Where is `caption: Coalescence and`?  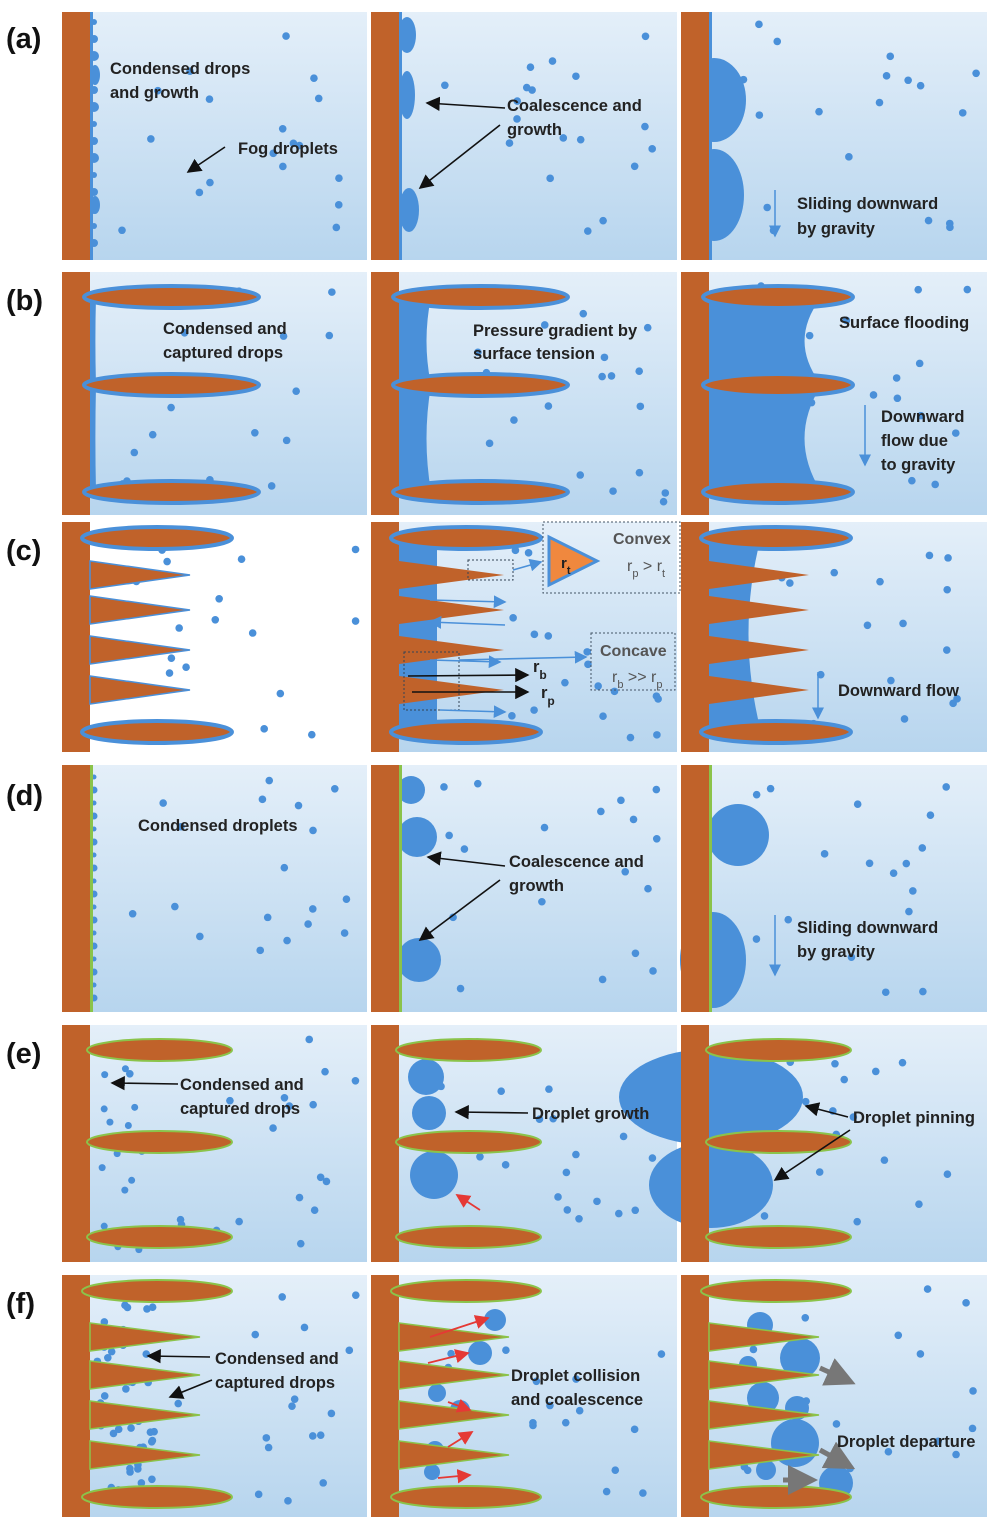
caption: Coalescence and is located at coordinates (574, 106).